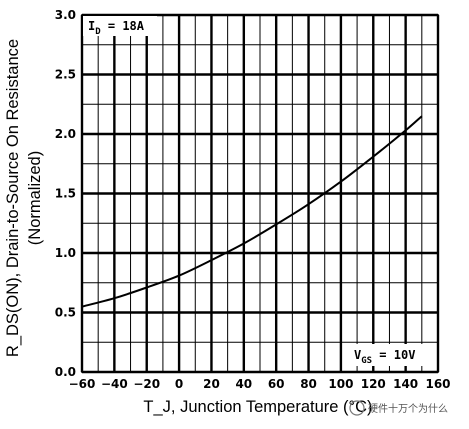  I want to click on y-tick-label: 0.5, so click(65, 313).